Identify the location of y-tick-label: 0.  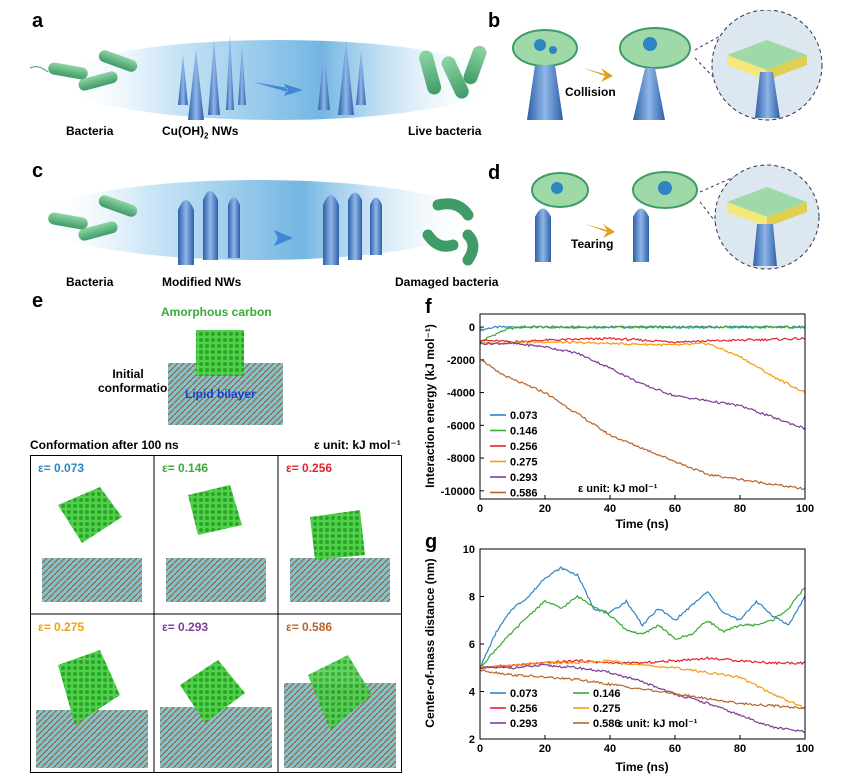
(472, 328).